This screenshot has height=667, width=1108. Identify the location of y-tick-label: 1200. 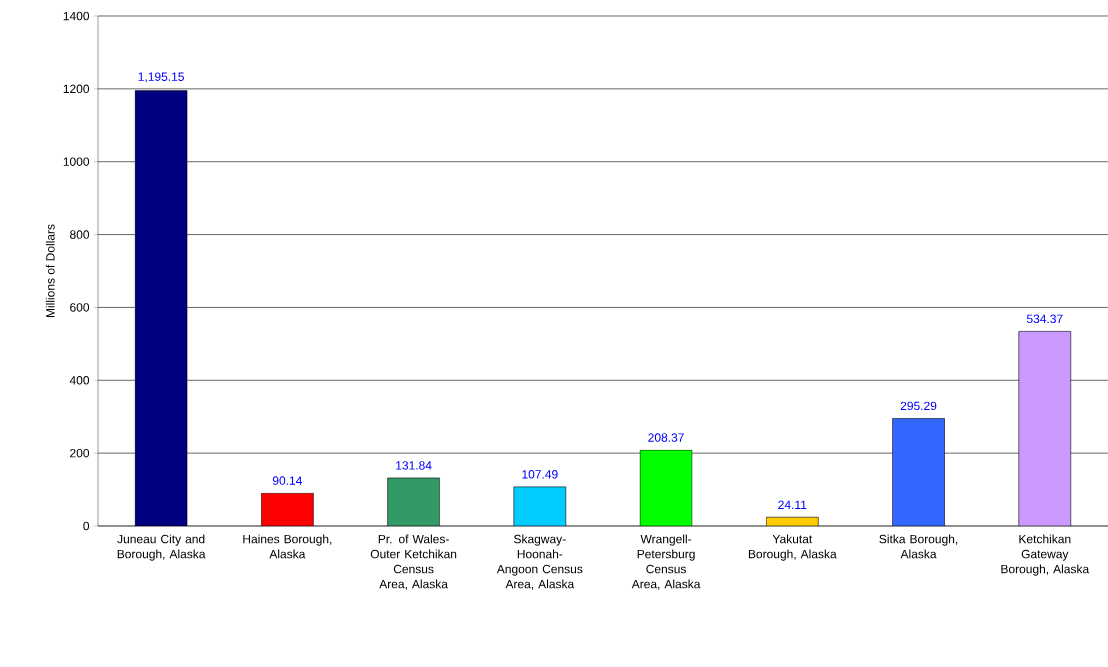
(76, 89).